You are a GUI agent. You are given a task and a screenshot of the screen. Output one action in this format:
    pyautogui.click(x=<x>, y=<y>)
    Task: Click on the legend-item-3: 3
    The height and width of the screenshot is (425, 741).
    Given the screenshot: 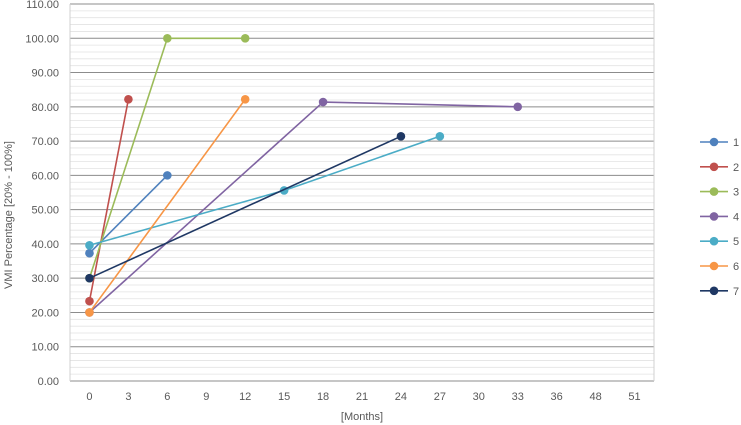 What is the action you would take?
    pyautogui.click(x=719, y=193)
    